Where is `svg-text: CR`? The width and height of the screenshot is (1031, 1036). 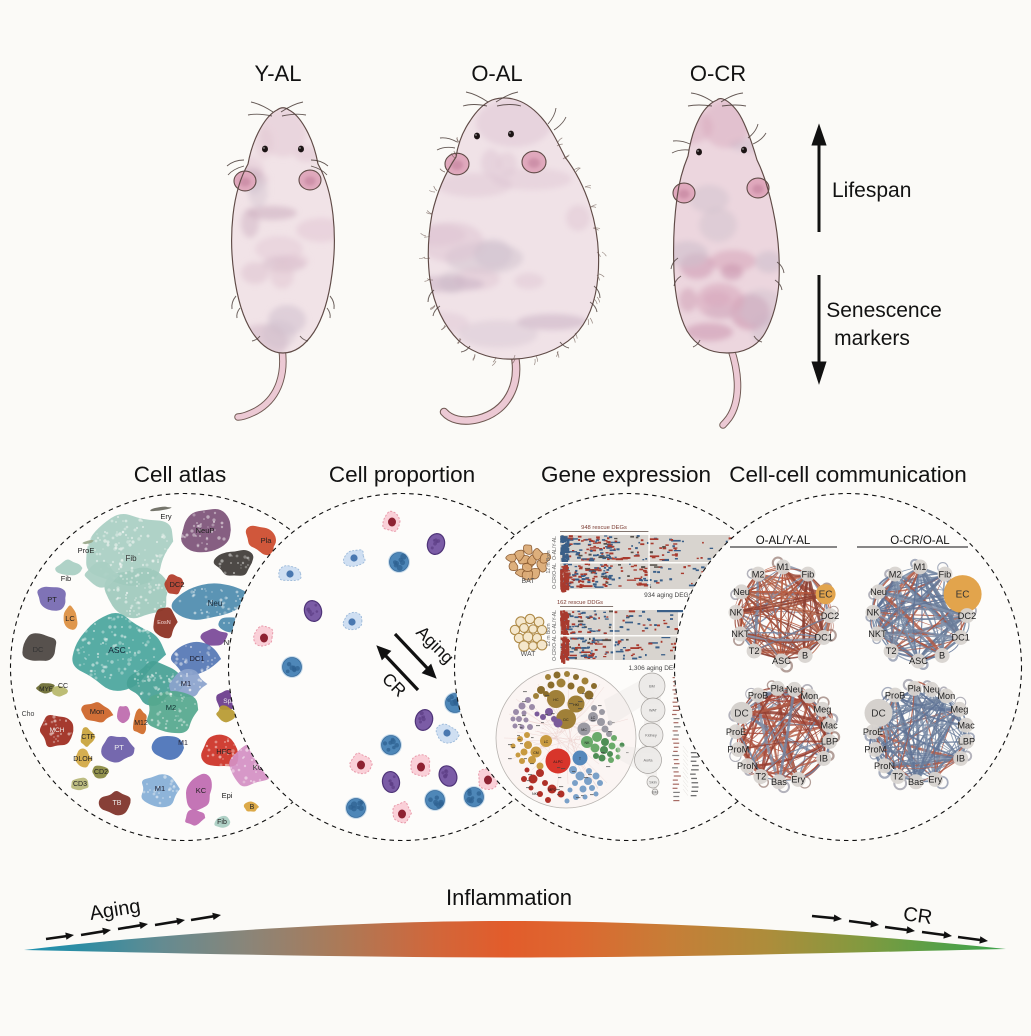
svg-text: CR is located at coordinates (918, 916).